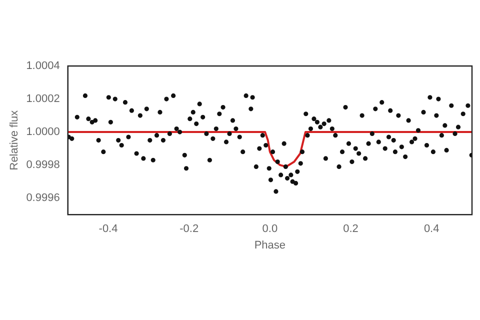 The width and height of the screenshot is (480, 320). I want to click on x-tick-label: -0.4, so click(108, 229).